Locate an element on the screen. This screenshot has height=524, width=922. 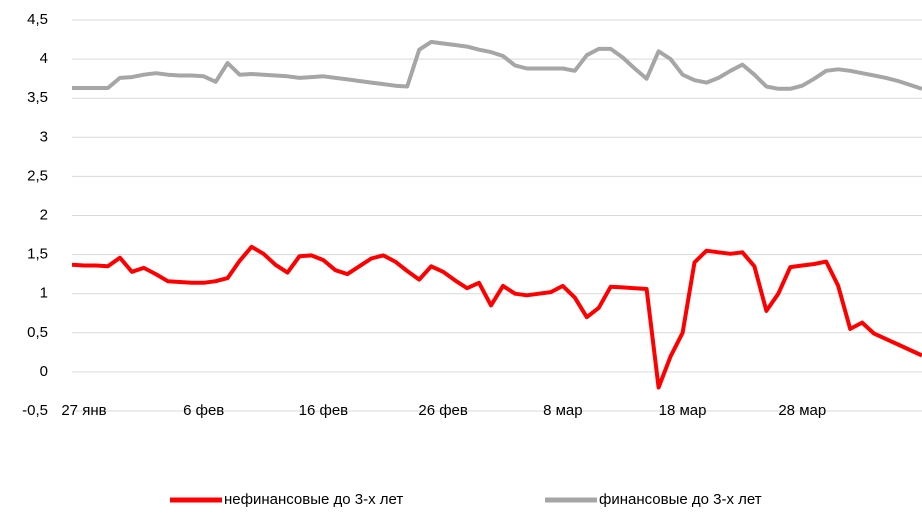
y-tick-label: -0,5 is located at coordinates (35, 410).